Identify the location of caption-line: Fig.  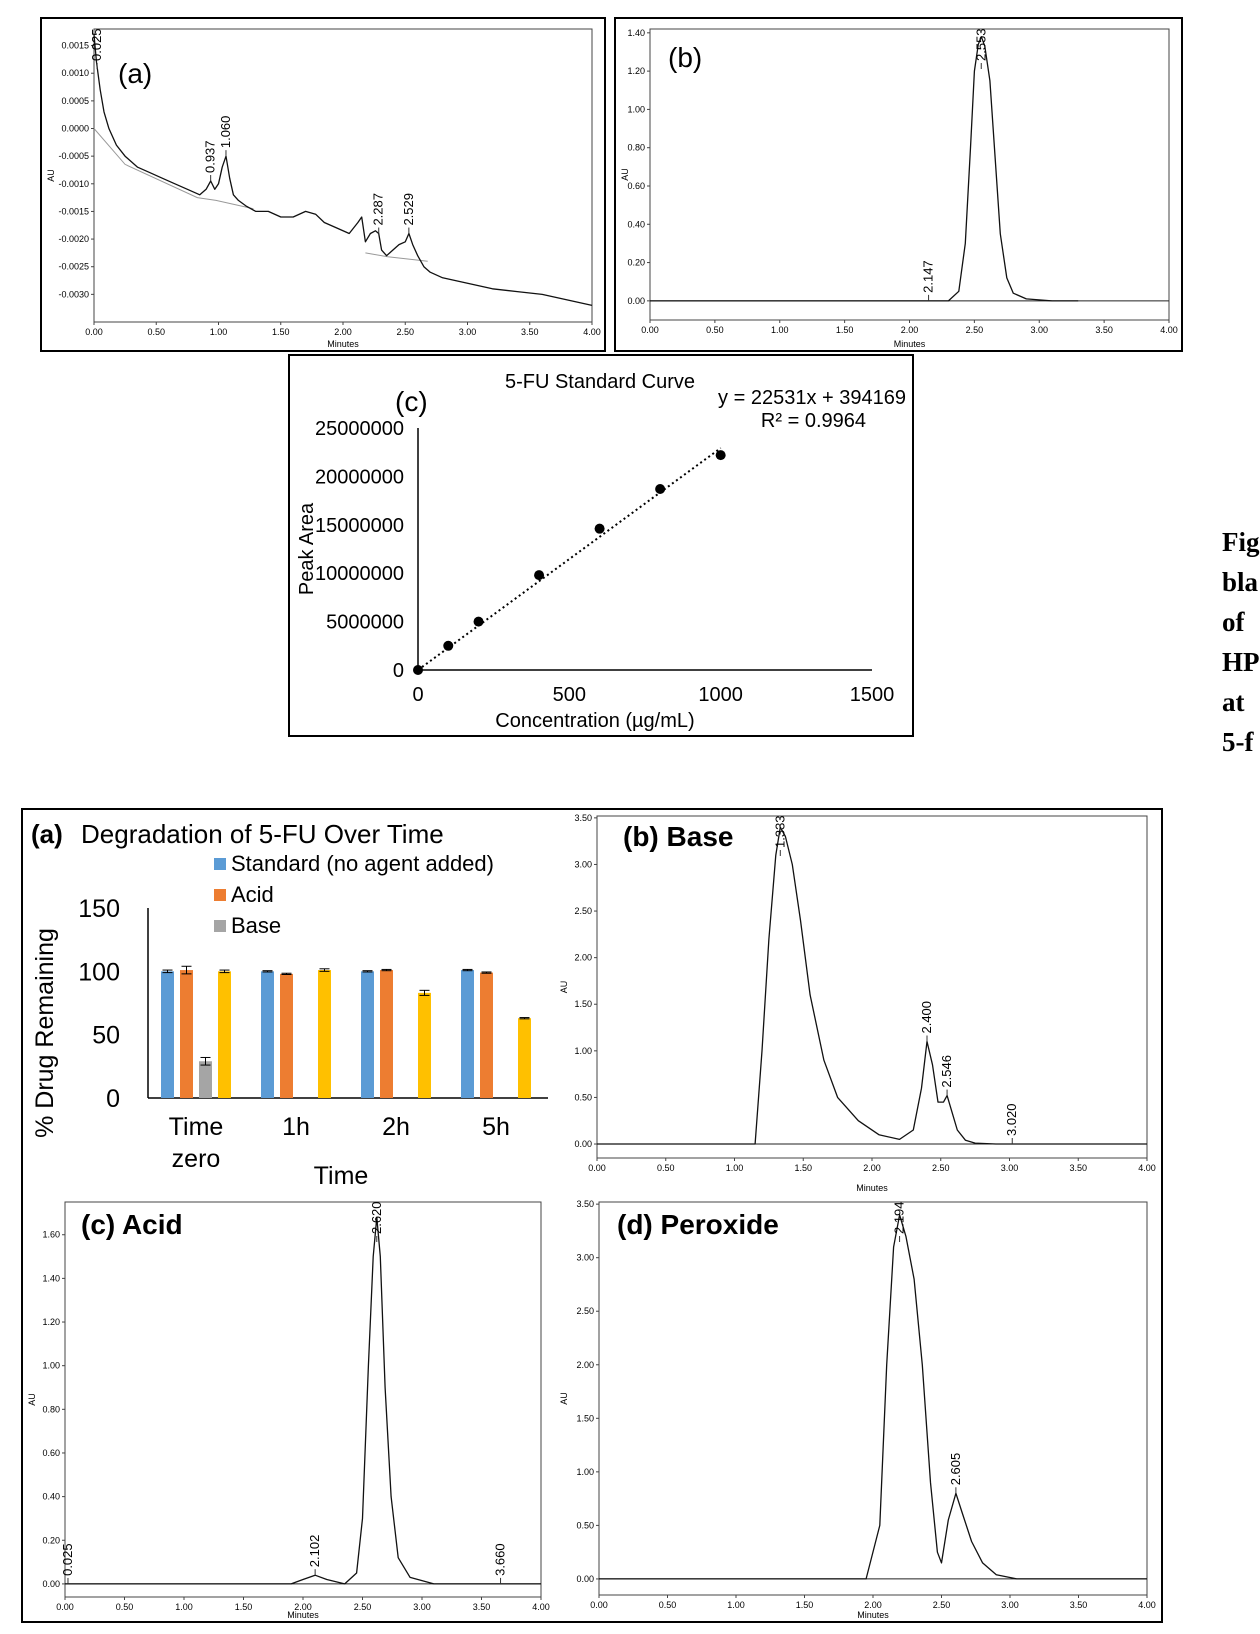
(1241, 542).